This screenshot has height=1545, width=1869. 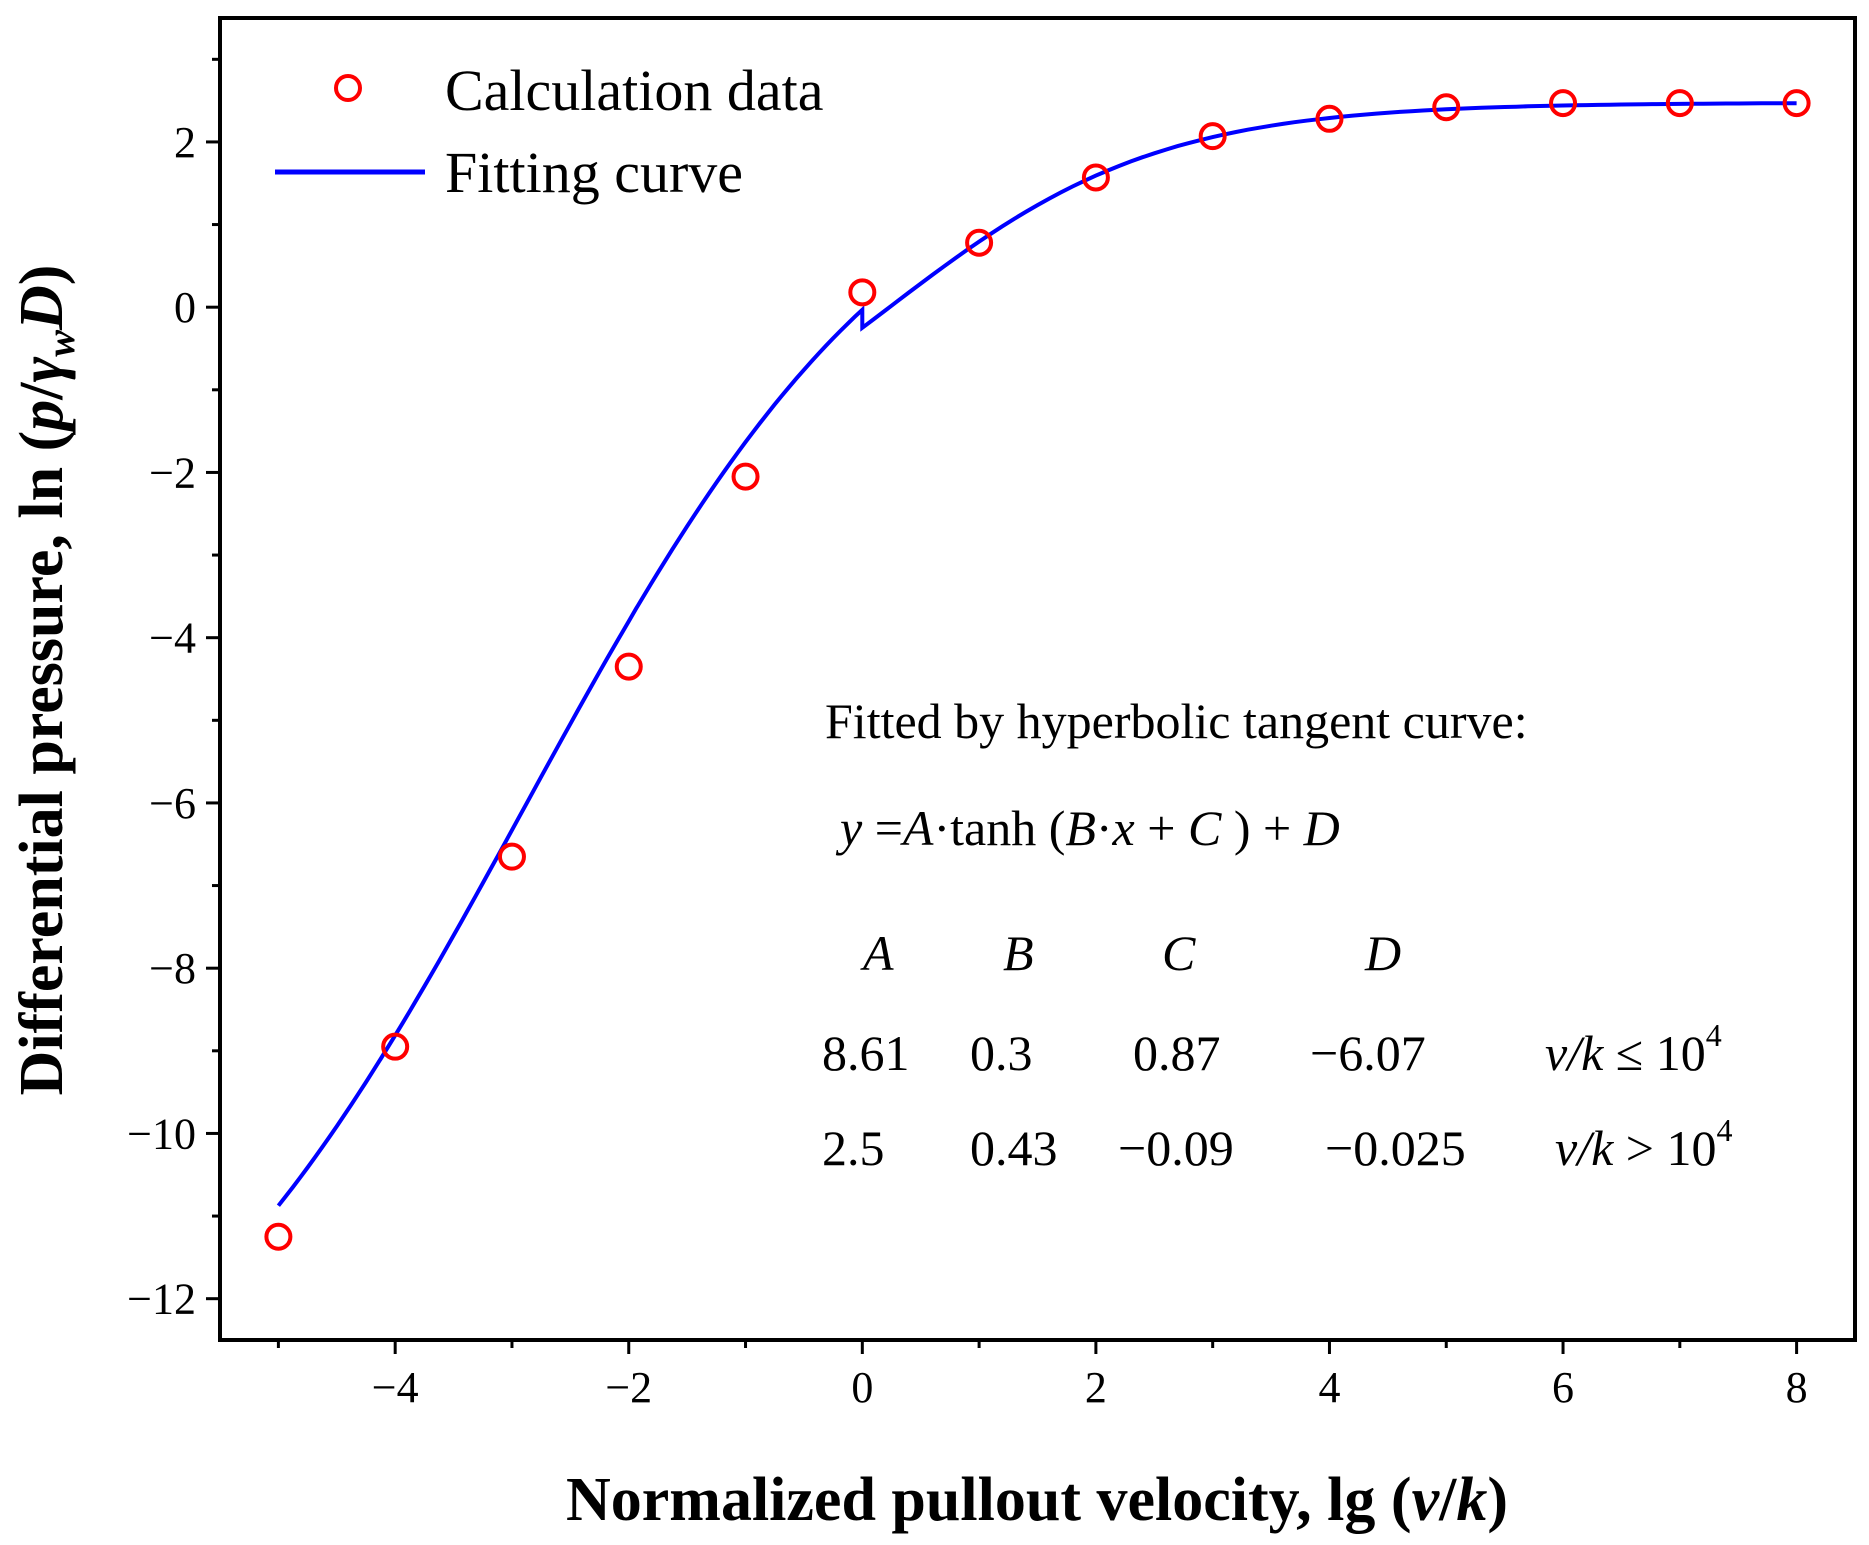 What do you see at coordinates (634, 90) in the screenshot?
I see `legend-label-calculation-data: Calculation data` at bounding box center [634, 90].